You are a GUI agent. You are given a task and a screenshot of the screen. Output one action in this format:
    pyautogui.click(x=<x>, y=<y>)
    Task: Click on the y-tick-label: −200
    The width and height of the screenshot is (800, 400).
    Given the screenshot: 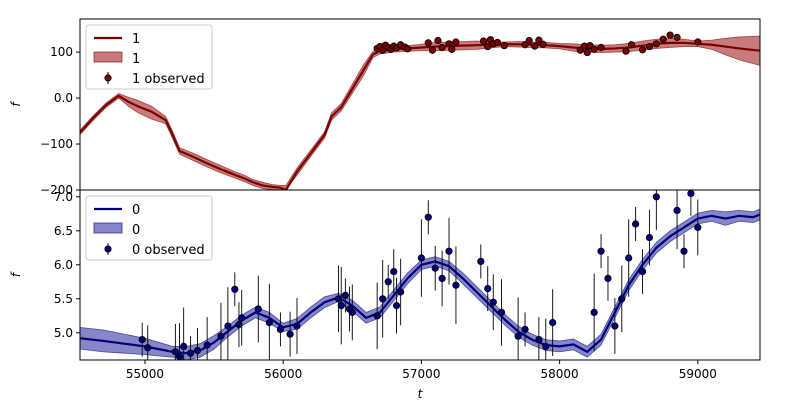 What is the action you would take?
    pyautogui.click(x=56, y=190)
    